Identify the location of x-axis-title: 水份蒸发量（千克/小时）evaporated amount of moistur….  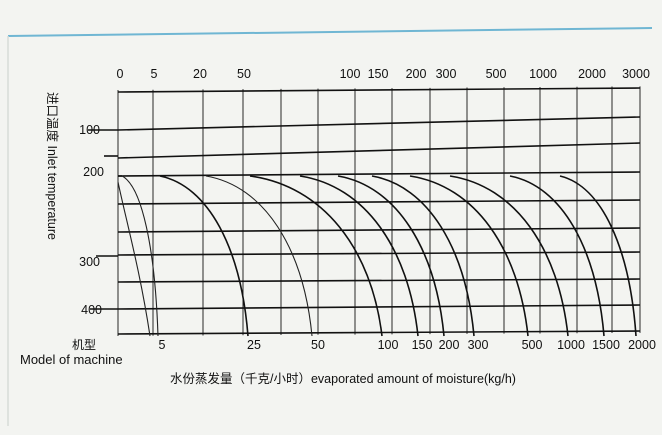
(343, 378).